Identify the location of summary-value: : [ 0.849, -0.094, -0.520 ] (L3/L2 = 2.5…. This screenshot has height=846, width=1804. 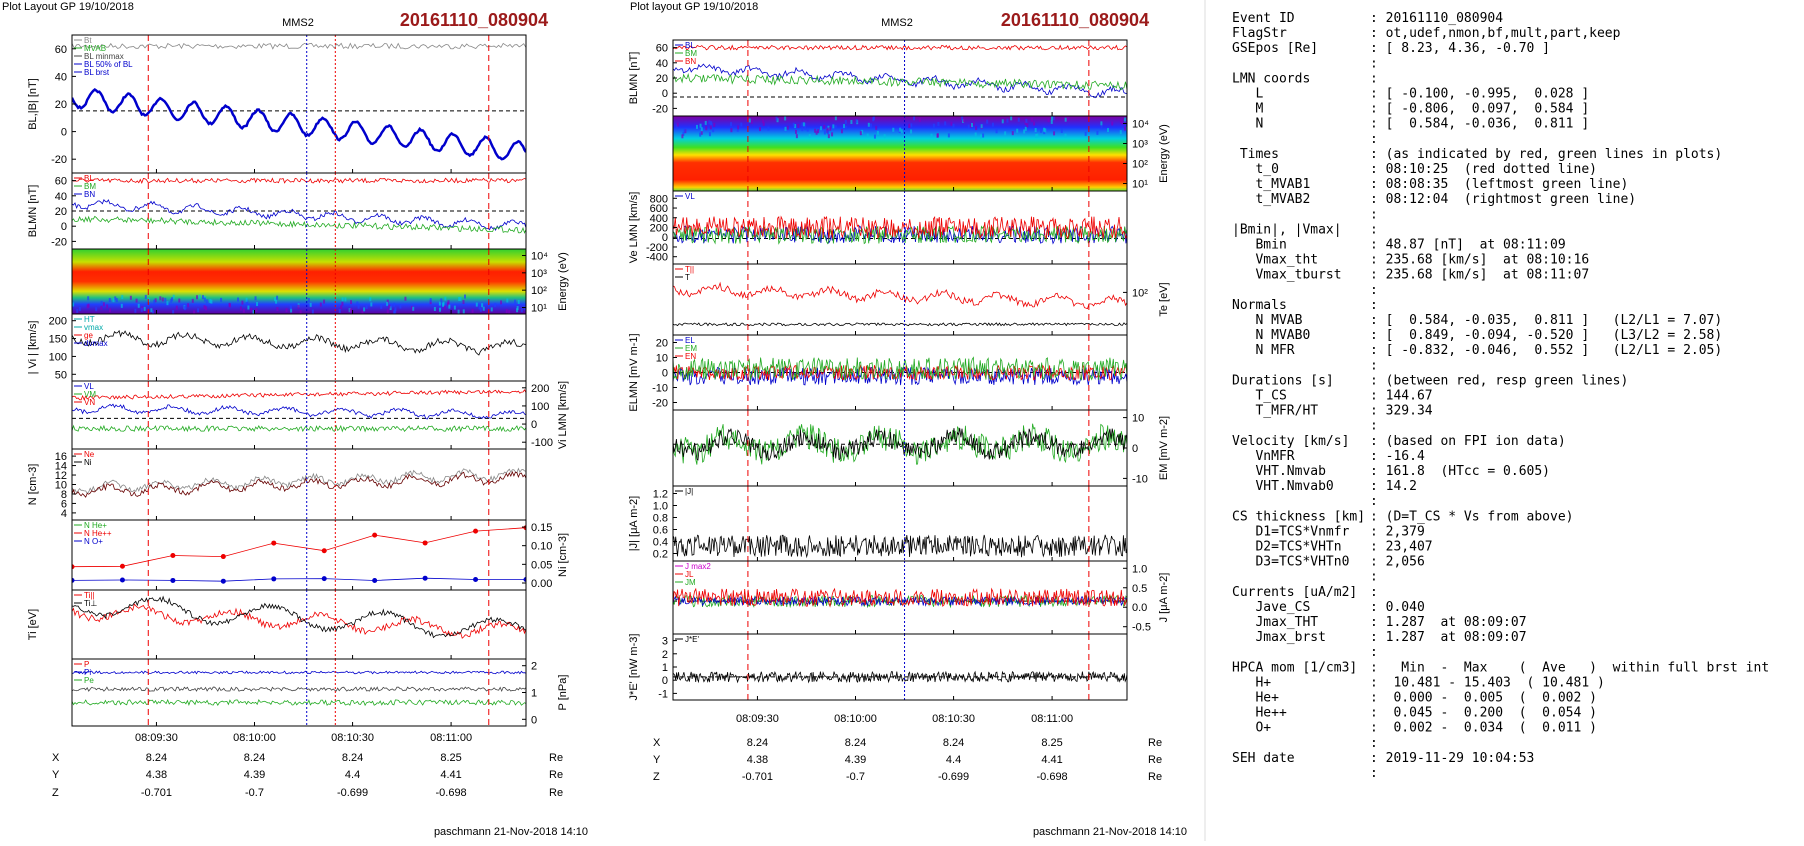
(1546, 335).